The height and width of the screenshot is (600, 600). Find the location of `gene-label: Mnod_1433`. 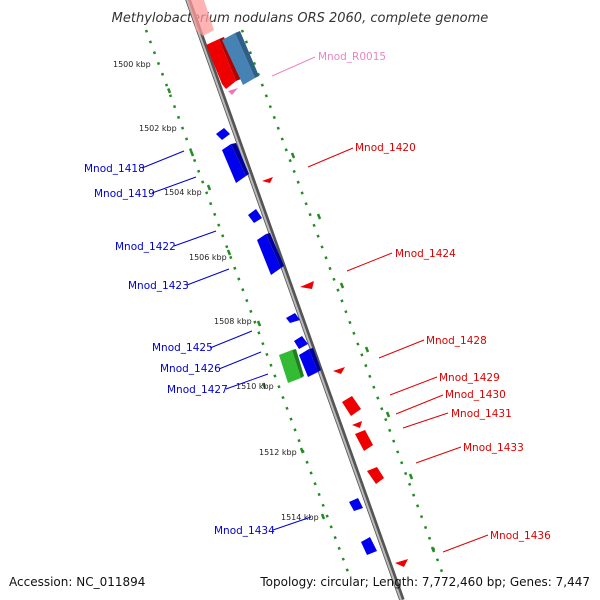

gene-label: Mnod_1433 is located at coordinates (493, 448).